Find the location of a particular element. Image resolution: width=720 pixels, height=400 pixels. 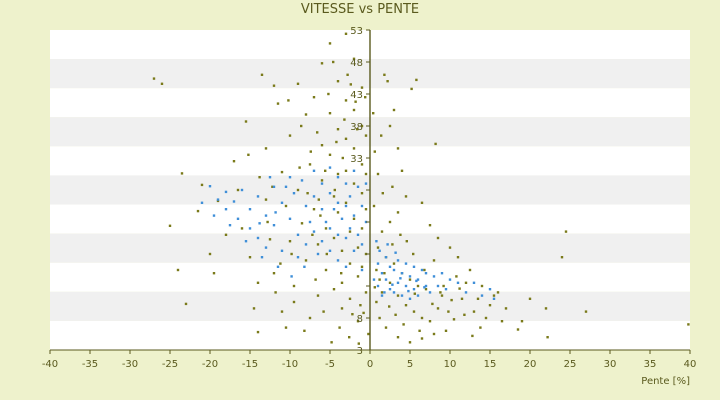

x-tick-label: -40 is located at coordinates (50, 364).